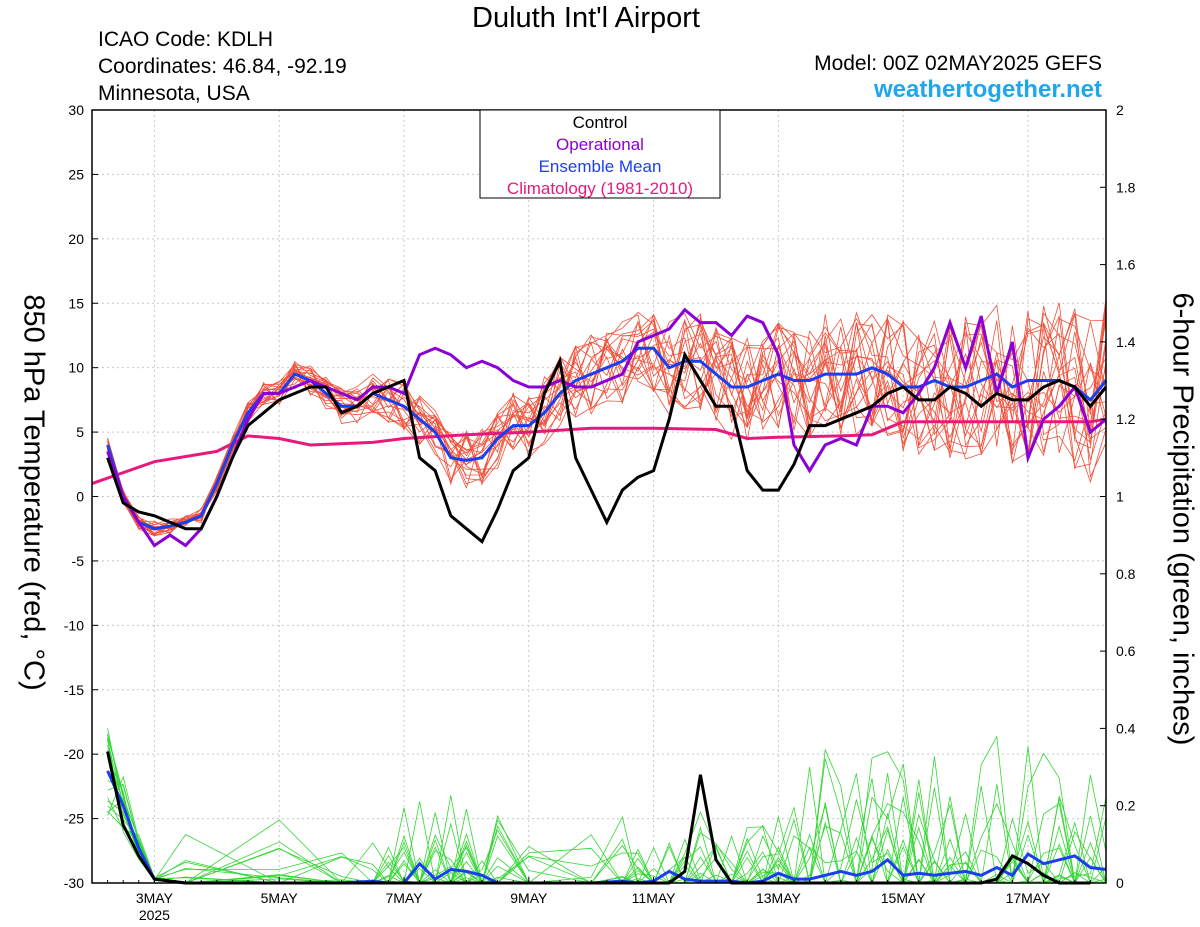 The height and width of the screenshot is (927, 1200). I want to click on legend-entry: Operational, so click(600, 144).